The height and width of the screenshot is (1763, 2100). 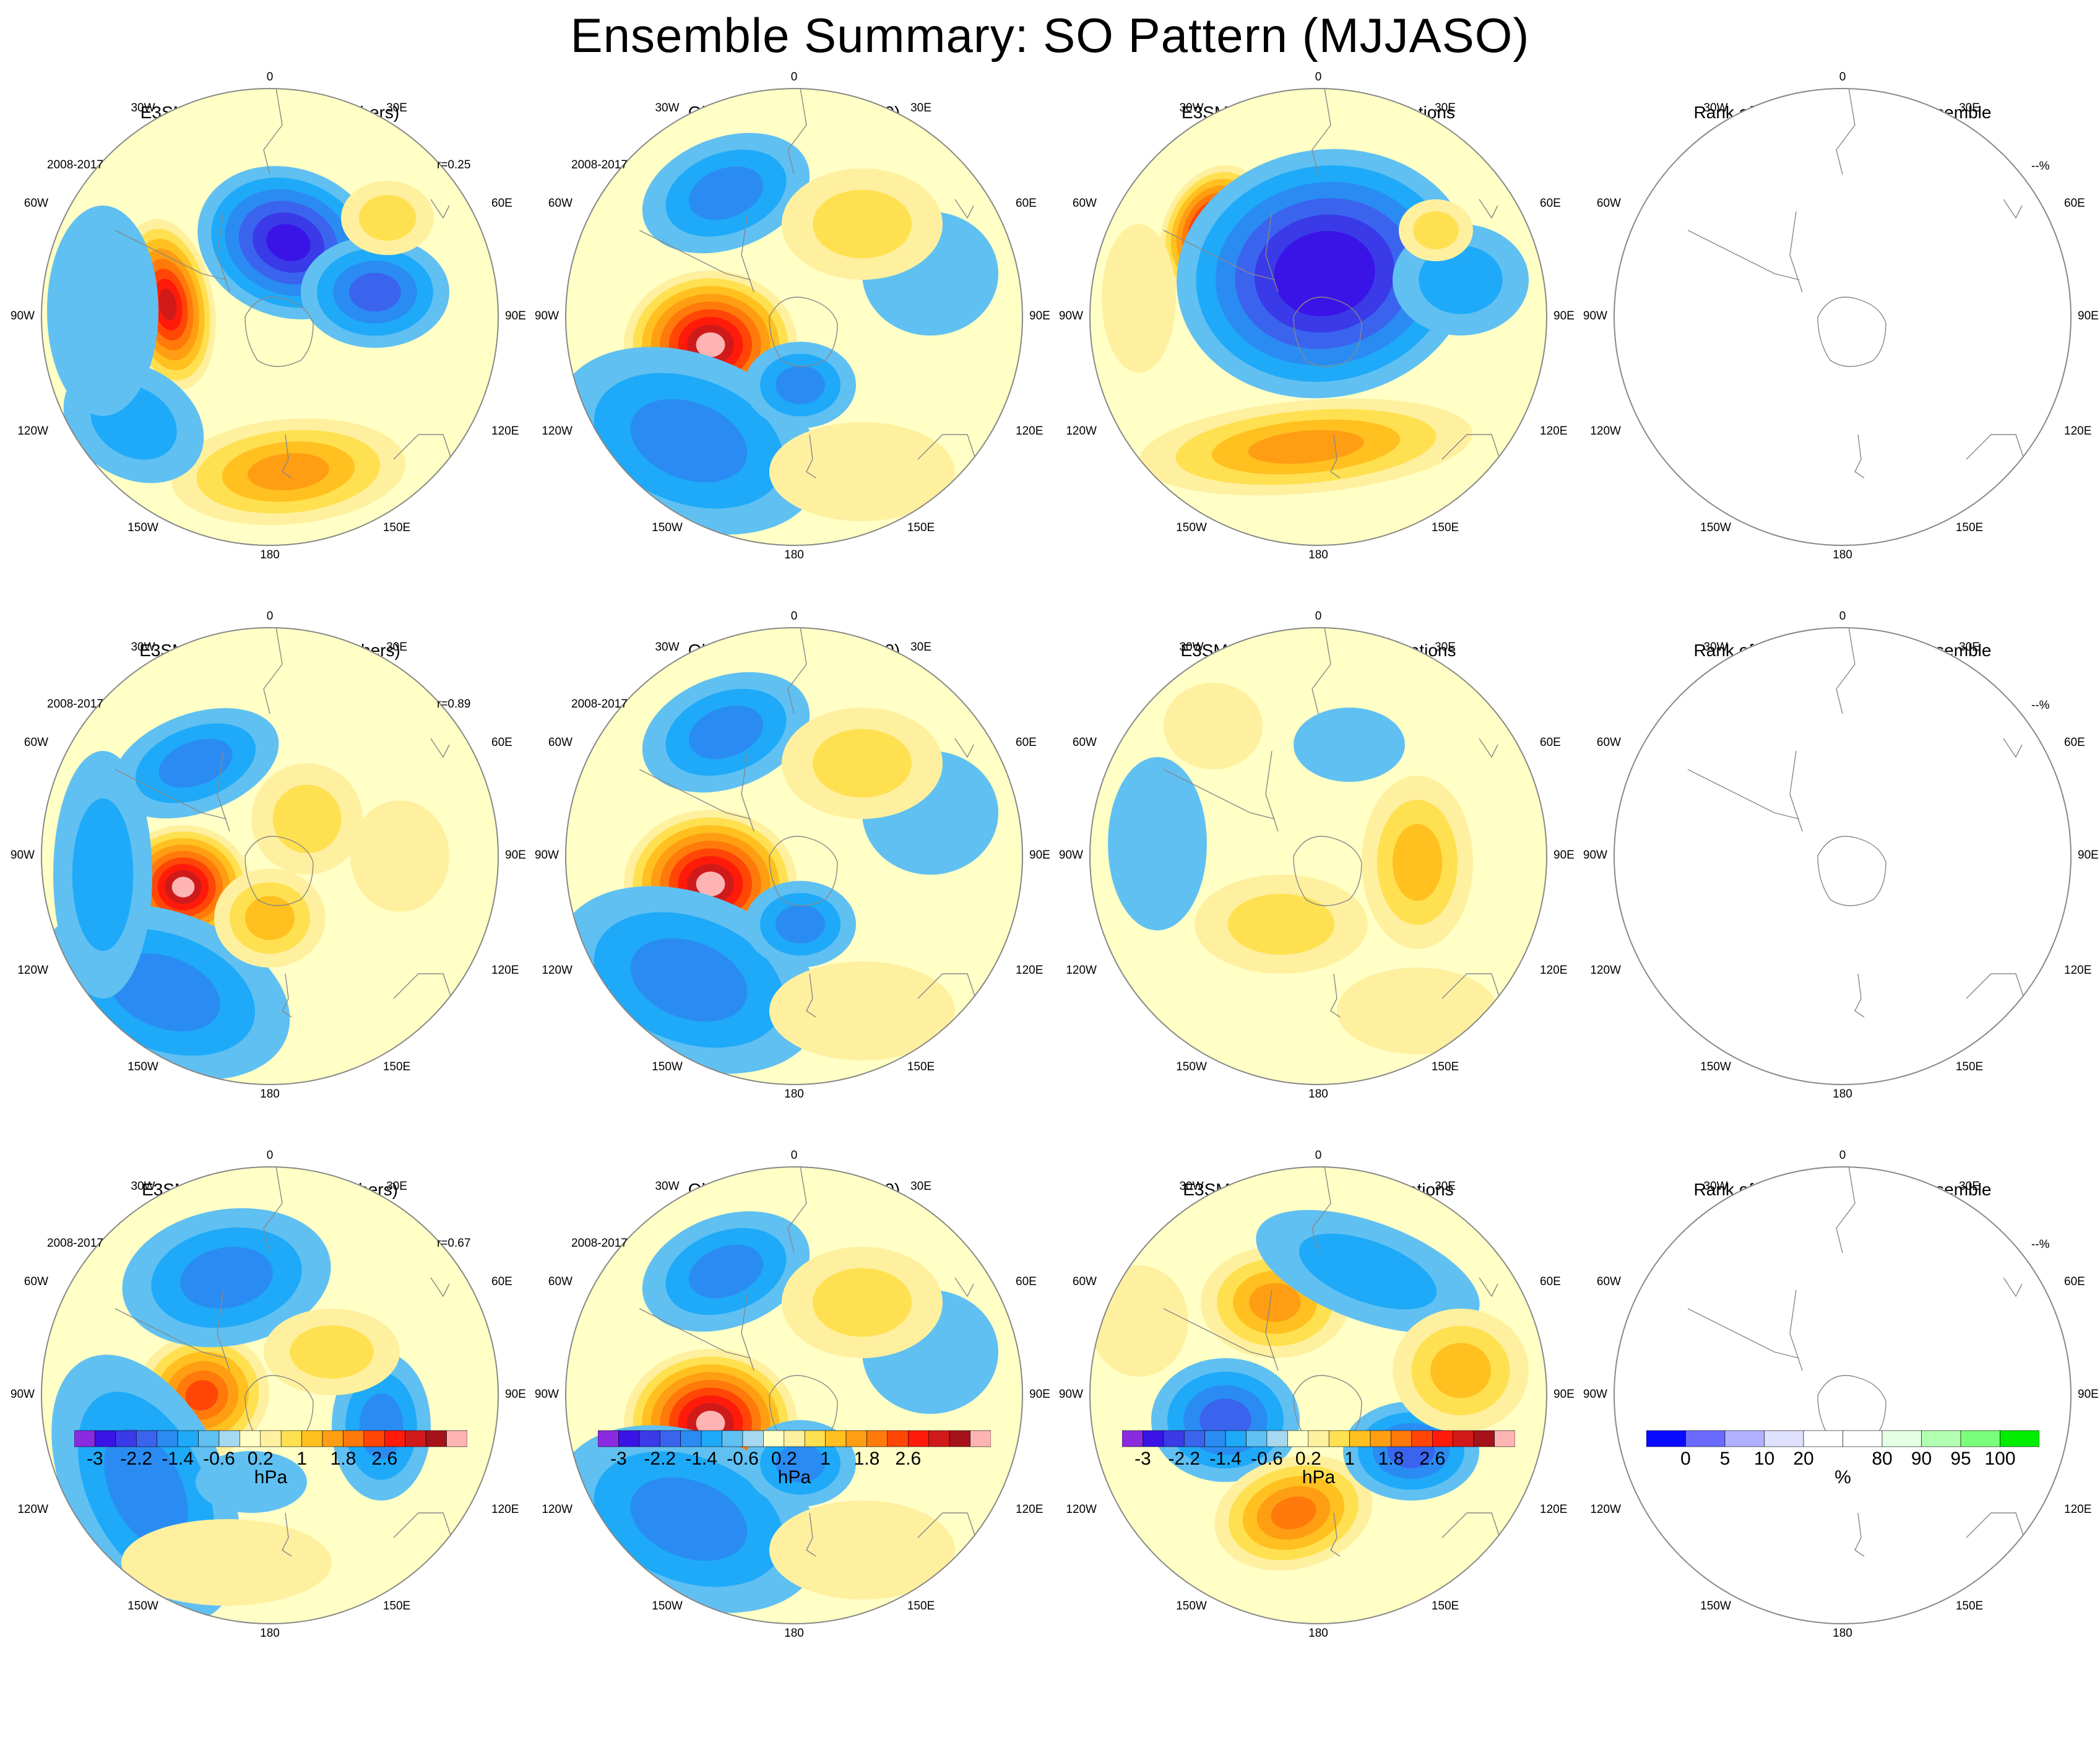 I want to click on colorbar-tick-label: 0, so click(x=1685, y=1459).